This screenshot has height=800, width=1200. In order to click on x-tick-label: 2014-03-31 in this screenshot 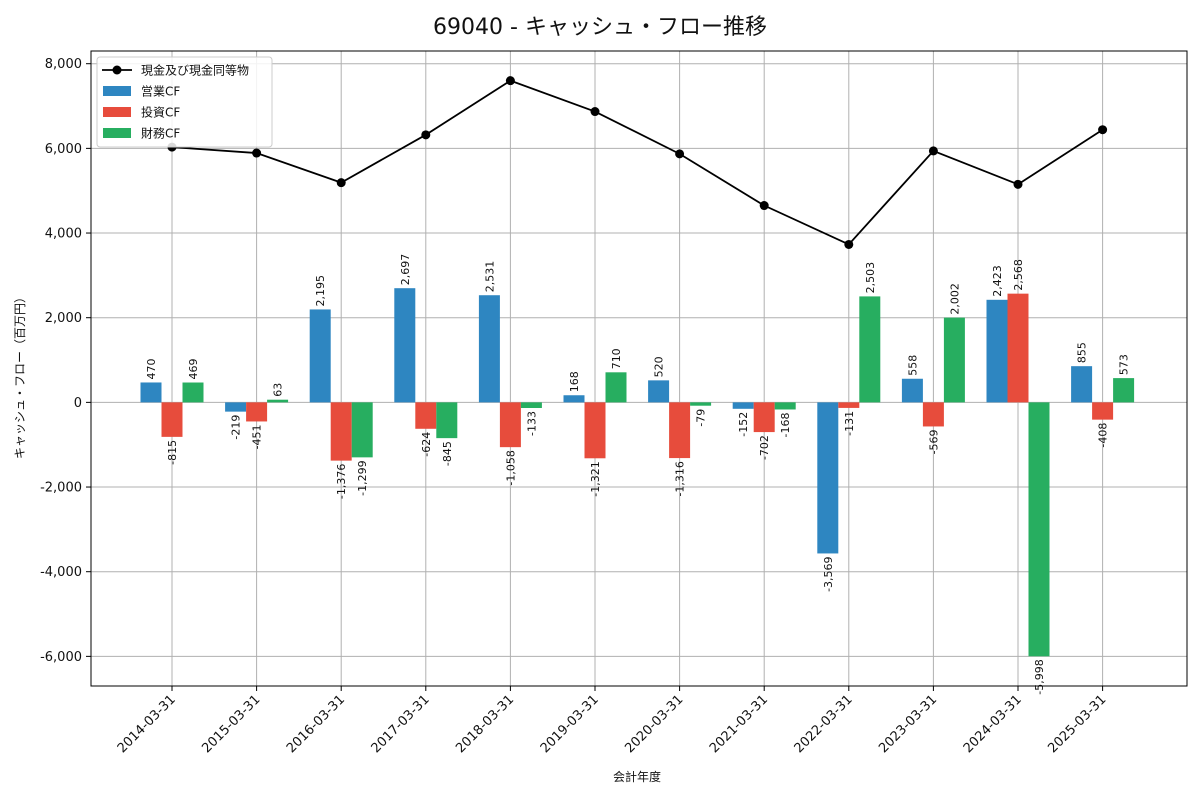, I will do `click(147, 724)`.